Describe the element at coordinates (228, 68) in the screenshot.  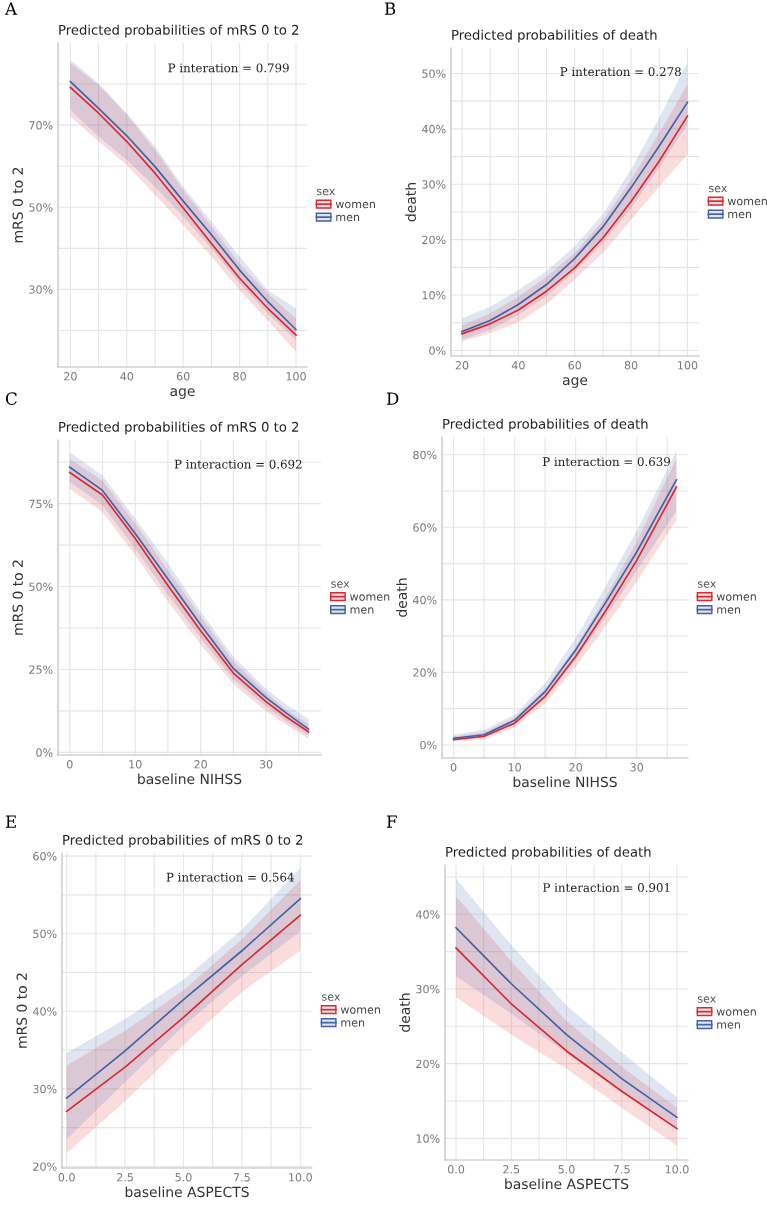
I see `annotation: P interation = 0.799` at that location.